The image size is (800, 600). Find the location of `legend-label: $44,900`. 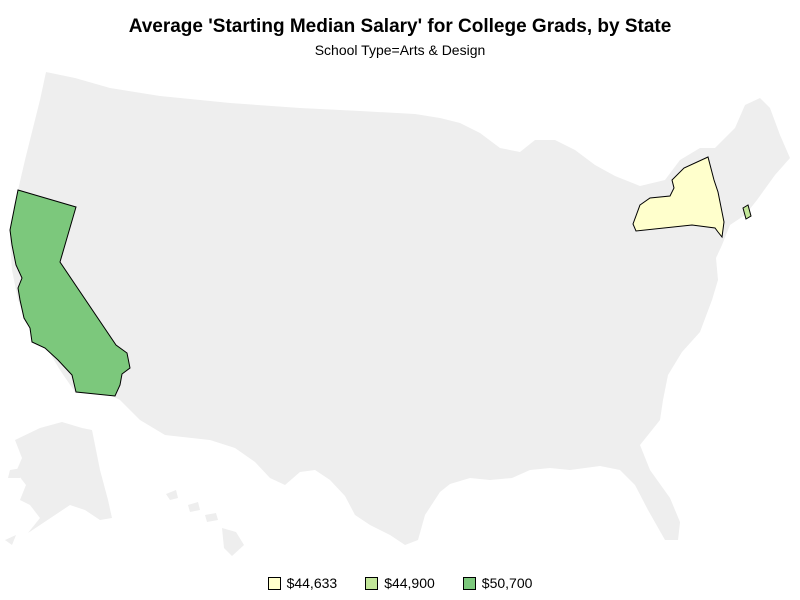

legend-label: $44,900 is located at coordinates (409, 583).